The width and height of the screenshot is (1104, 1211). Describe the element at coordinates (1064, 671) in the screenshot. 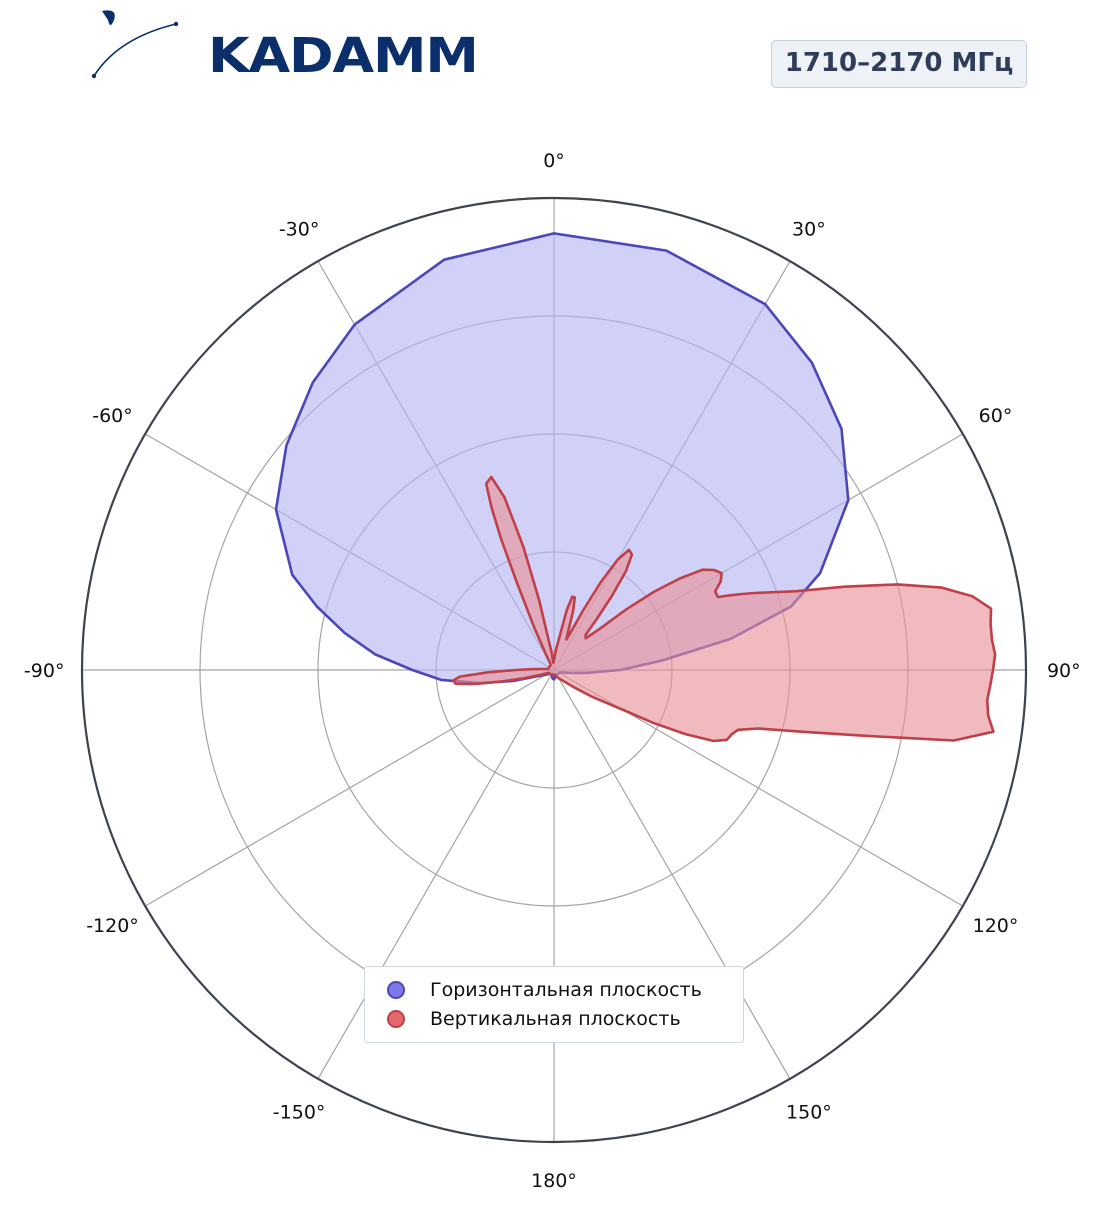

I see `angle-label: 90°` at that location.